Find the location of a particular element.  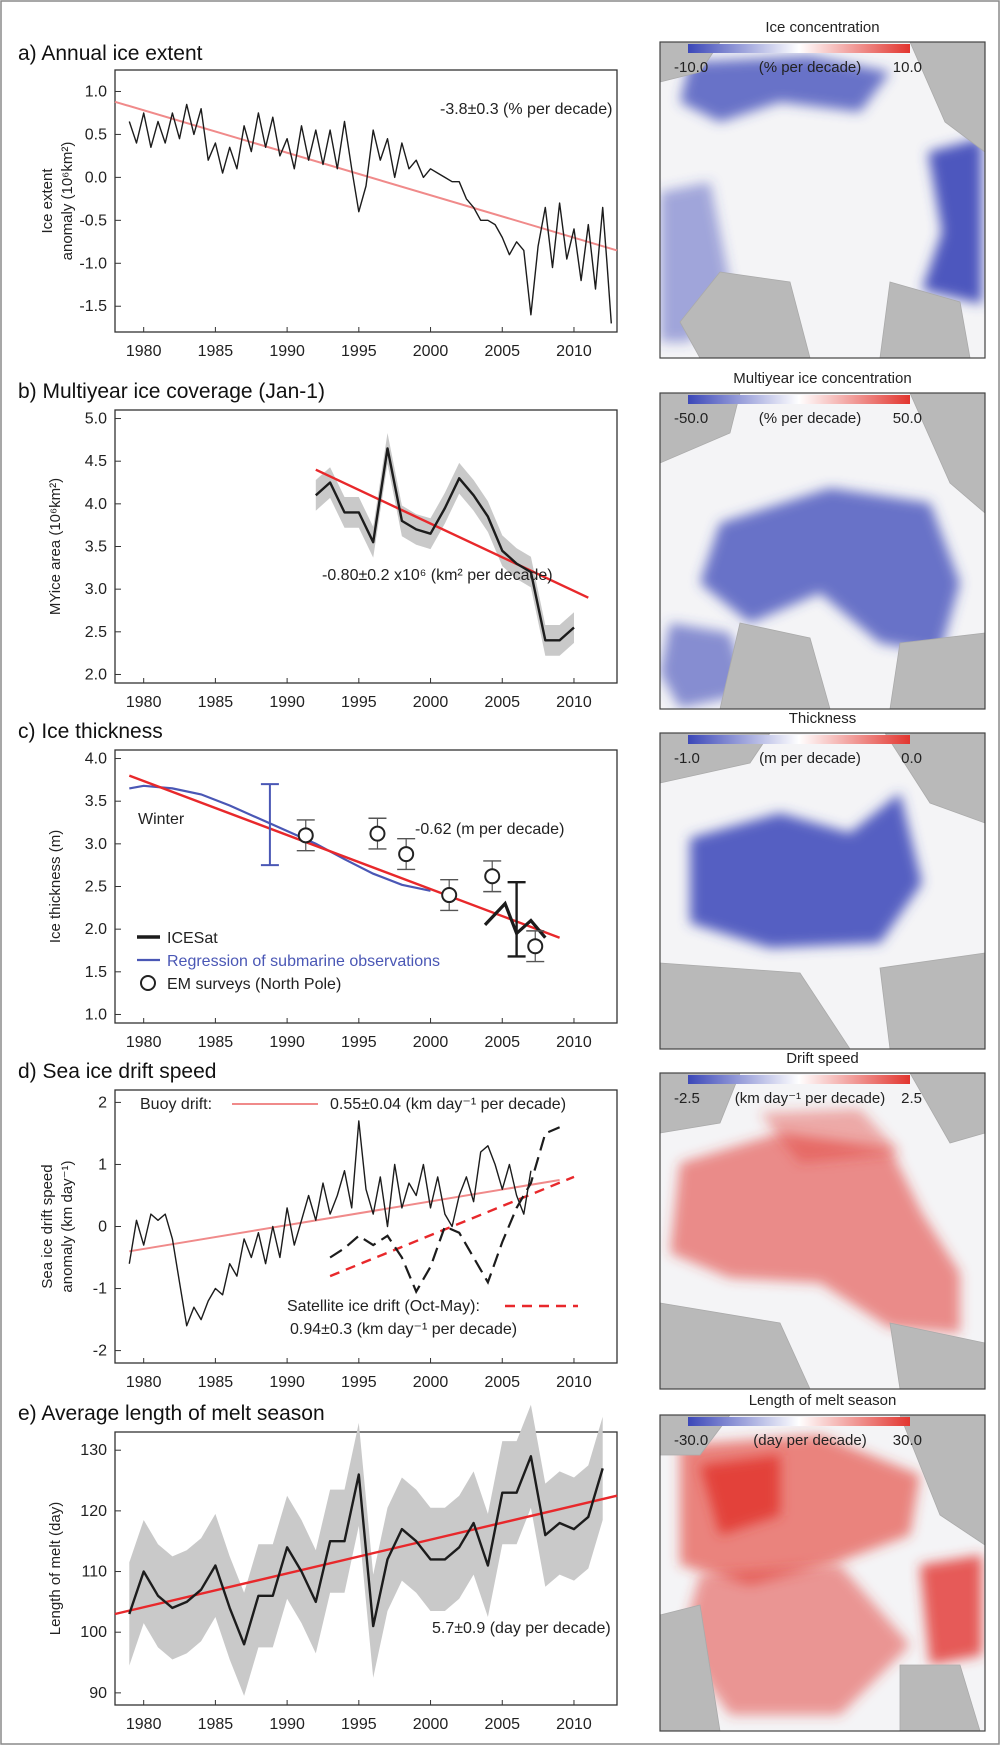

x-tick-label-d: 1980 is located at coordinates (144, 1382).